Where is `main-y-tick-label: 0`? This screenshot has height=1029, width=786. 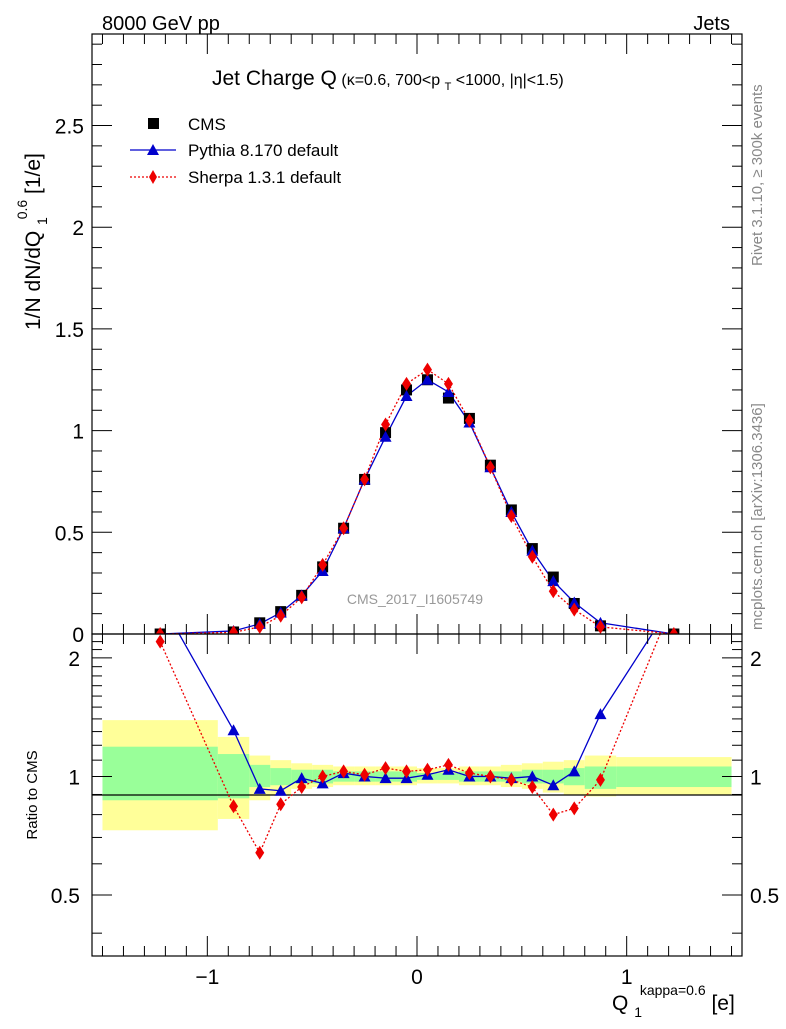 main-y-tick-label: 0 is located at coordinates (78, 635).